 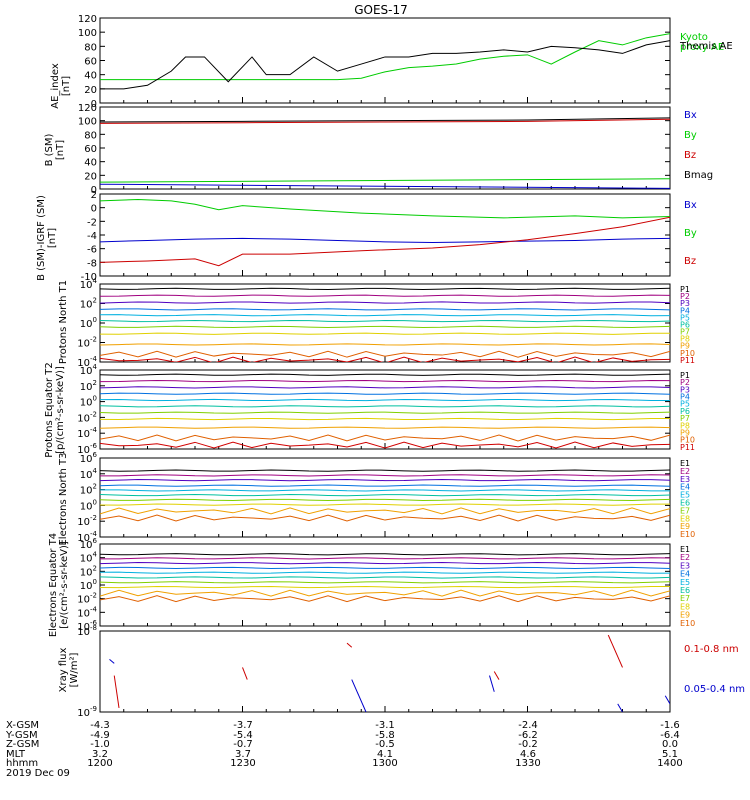 I want to click on plot-title: GOES-17, so click(x=381, y=10).